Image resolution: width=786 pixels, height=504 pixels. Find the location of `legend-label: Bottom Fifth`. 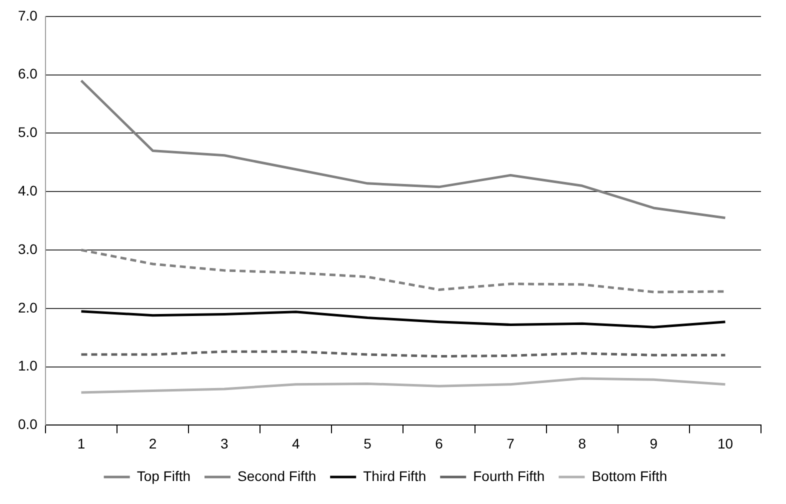

legend-label: Bottom Fifth is located at coordinates (630, 476).